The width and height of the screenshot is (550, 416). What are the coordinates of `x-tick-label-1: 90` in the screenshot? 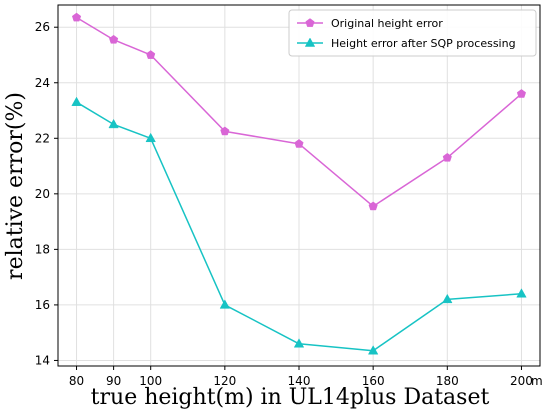 It's located at (113, 381).